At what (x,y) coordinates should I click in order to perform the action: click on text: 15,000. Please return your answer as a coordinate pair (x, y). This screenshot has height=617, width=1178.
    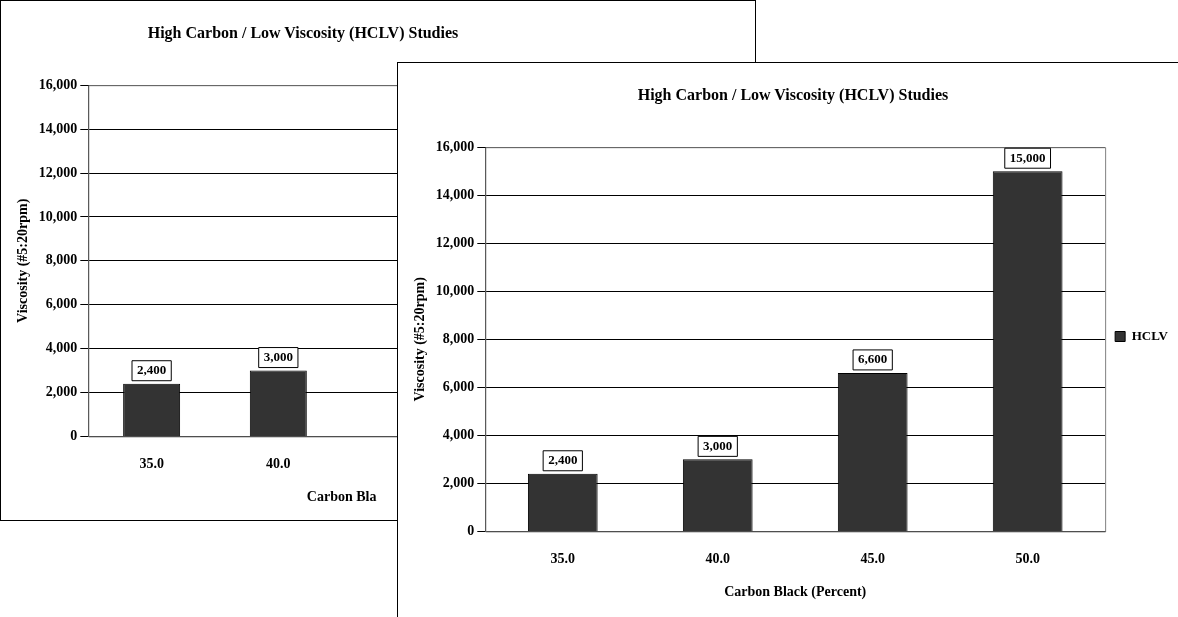
    Looking at the image, I should click on (1027, 157).